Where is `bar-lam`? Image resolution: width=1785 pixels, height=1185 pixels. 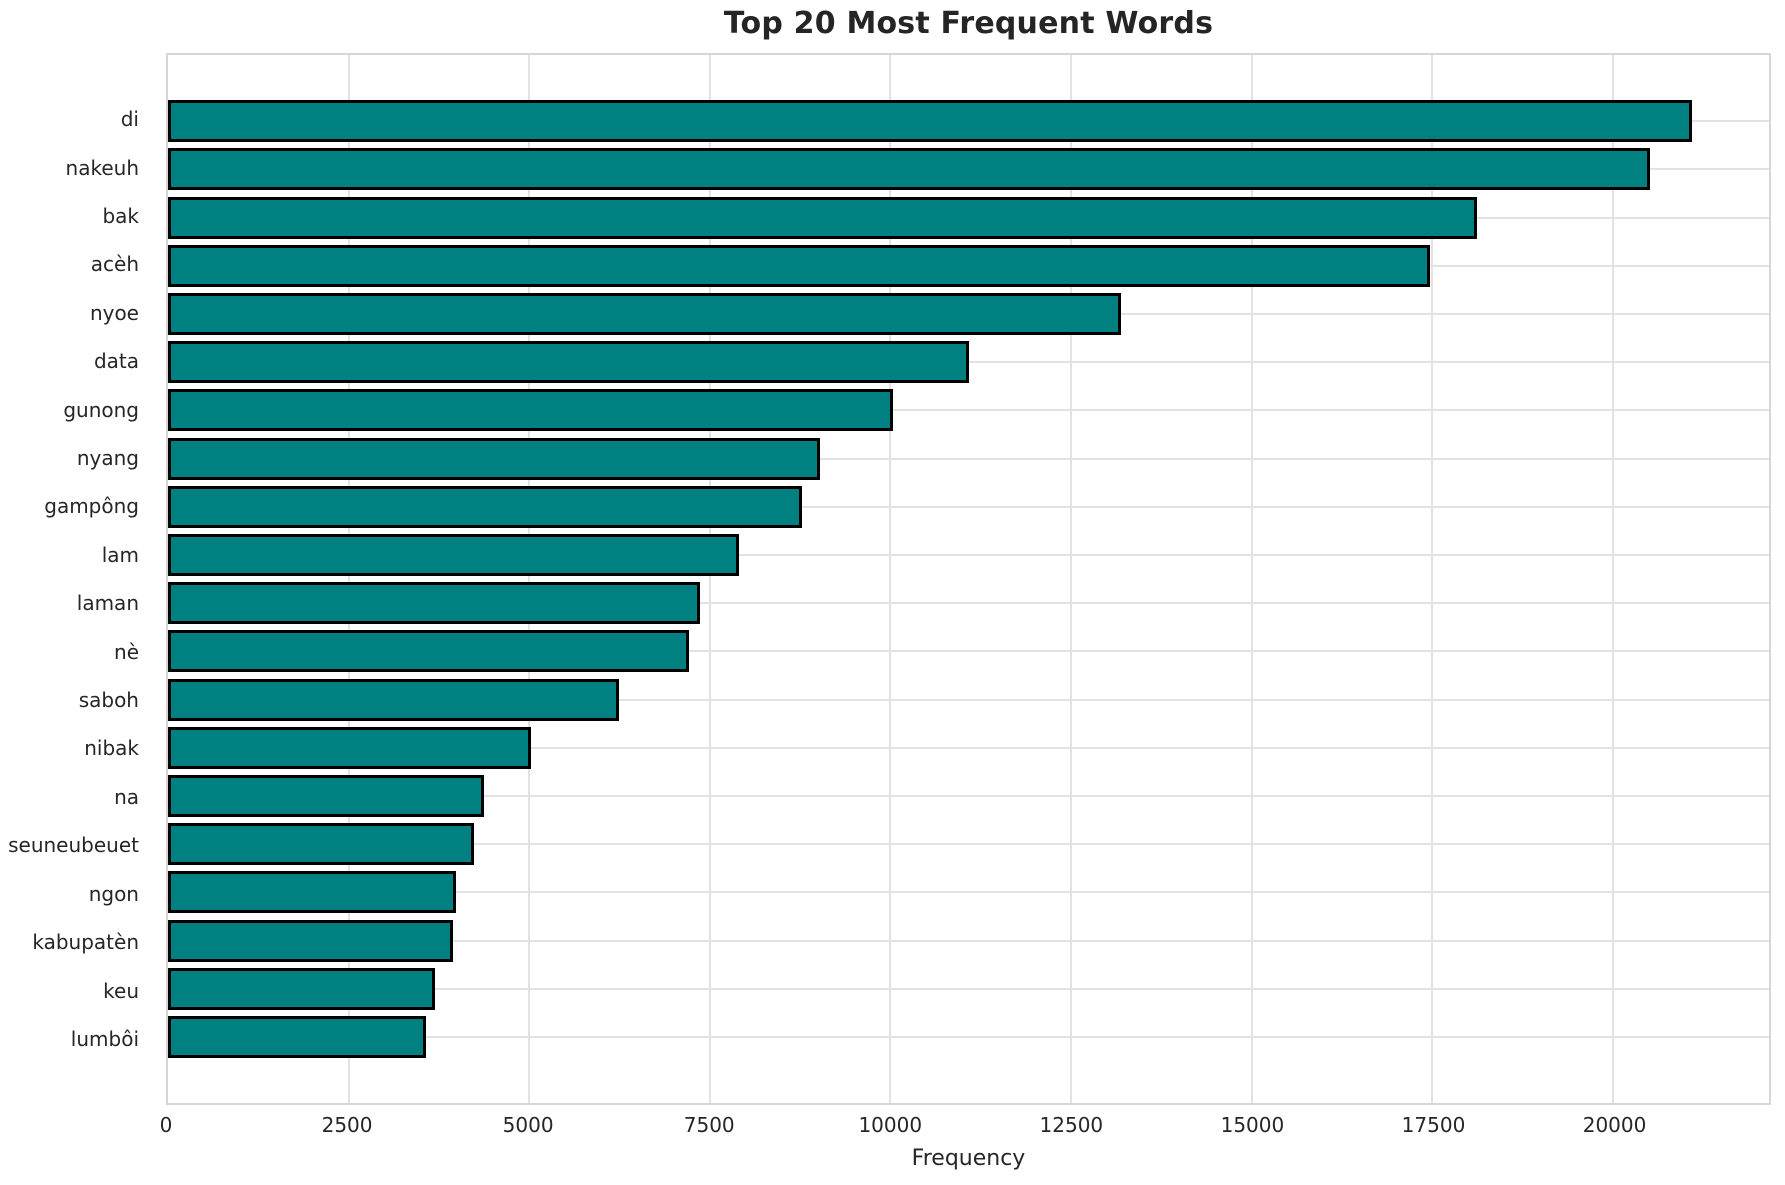
bar-lam is located at coordinates (454, 554).